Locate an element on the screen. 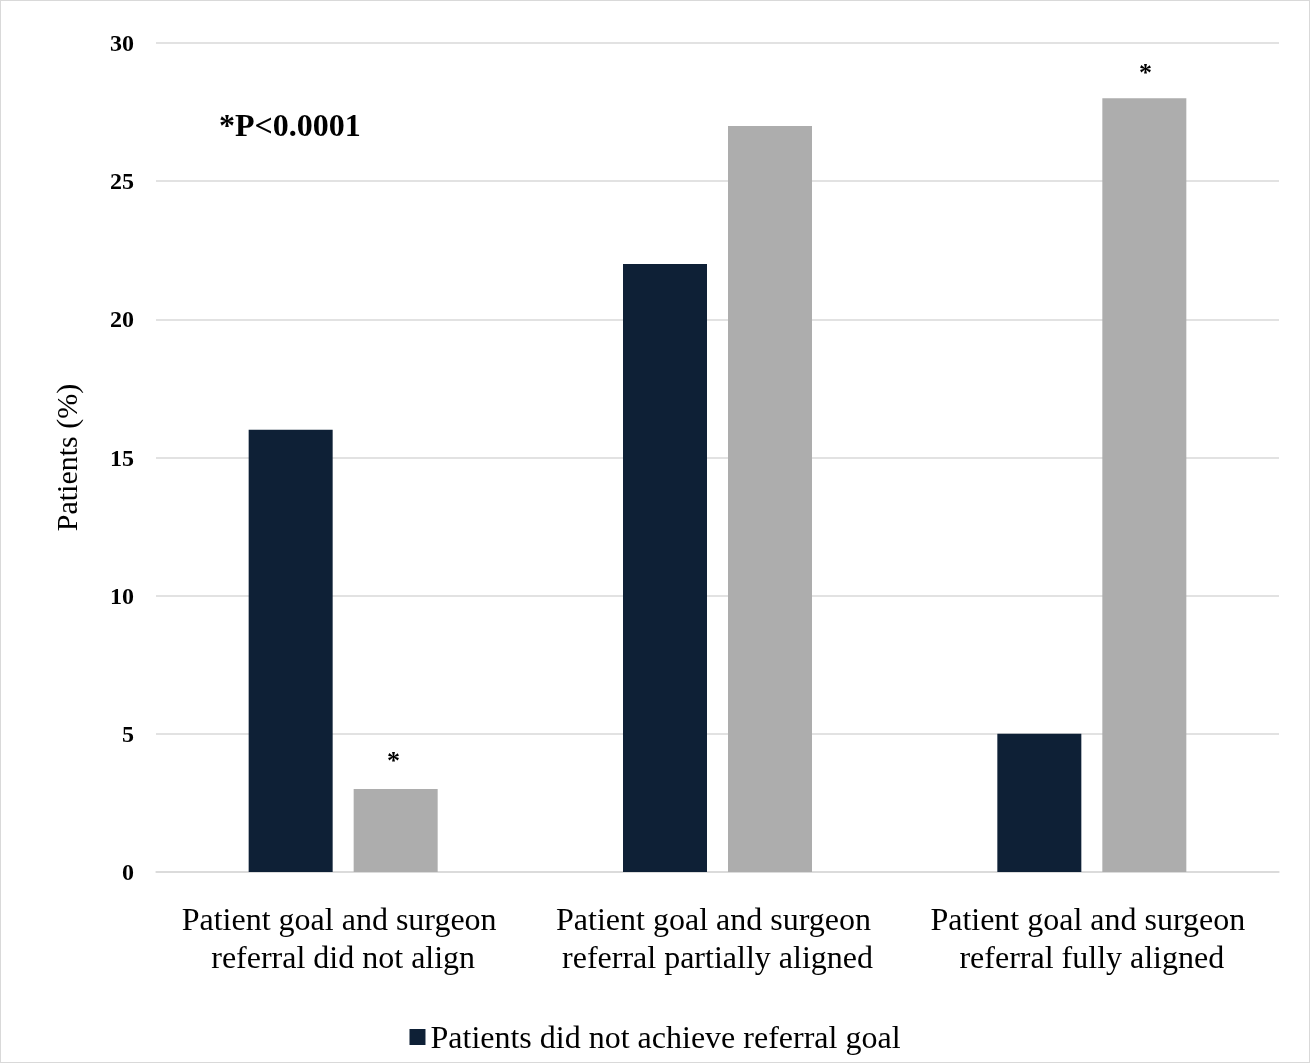 The width and height of the screenshot is (1310, 1063). y-tick-label: 0 is located at coordinates (128, 872).